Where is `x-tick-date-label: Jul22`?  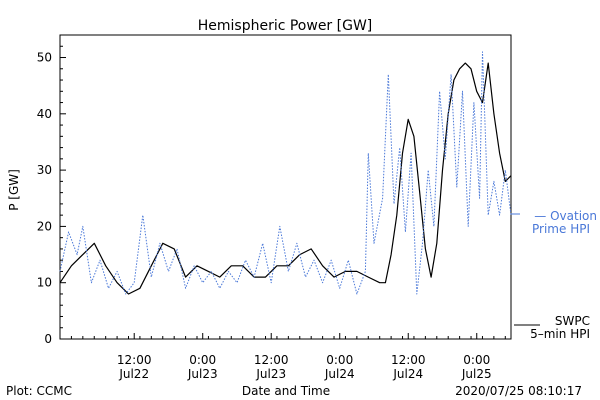
x-tick-date-label: Jul22 is located at coordinates (133, 374).